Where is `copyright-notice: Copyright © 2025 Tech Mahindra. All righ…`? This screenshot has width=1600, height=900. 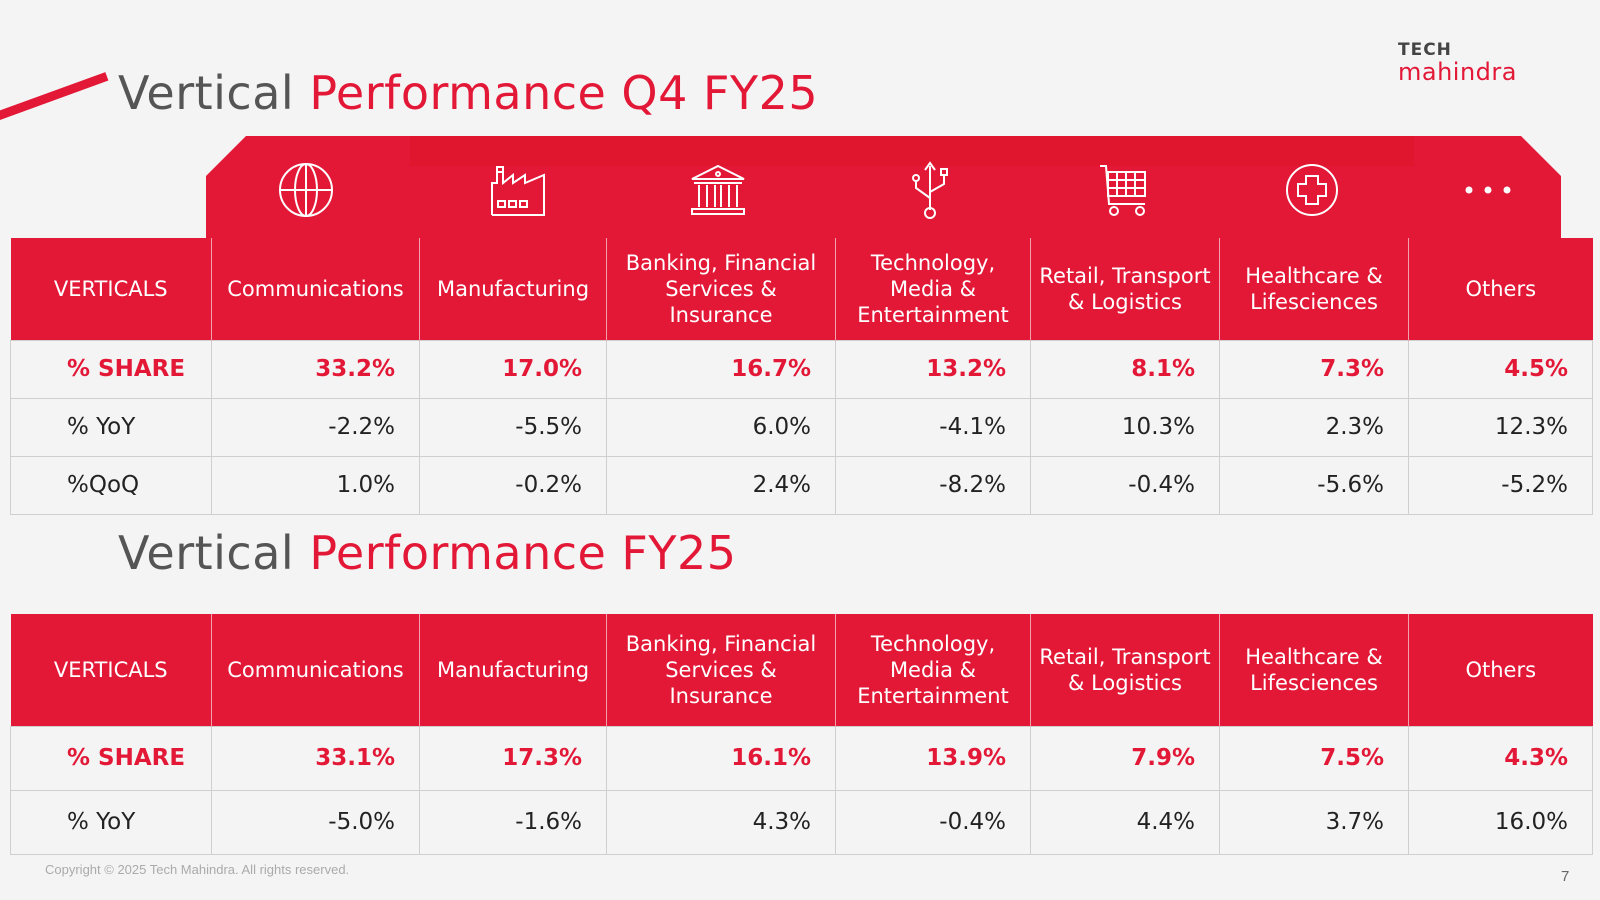
copyright-notice: Copyright © 2025 Tech Mahindra. All righ… is located at coordinates (197, 869).